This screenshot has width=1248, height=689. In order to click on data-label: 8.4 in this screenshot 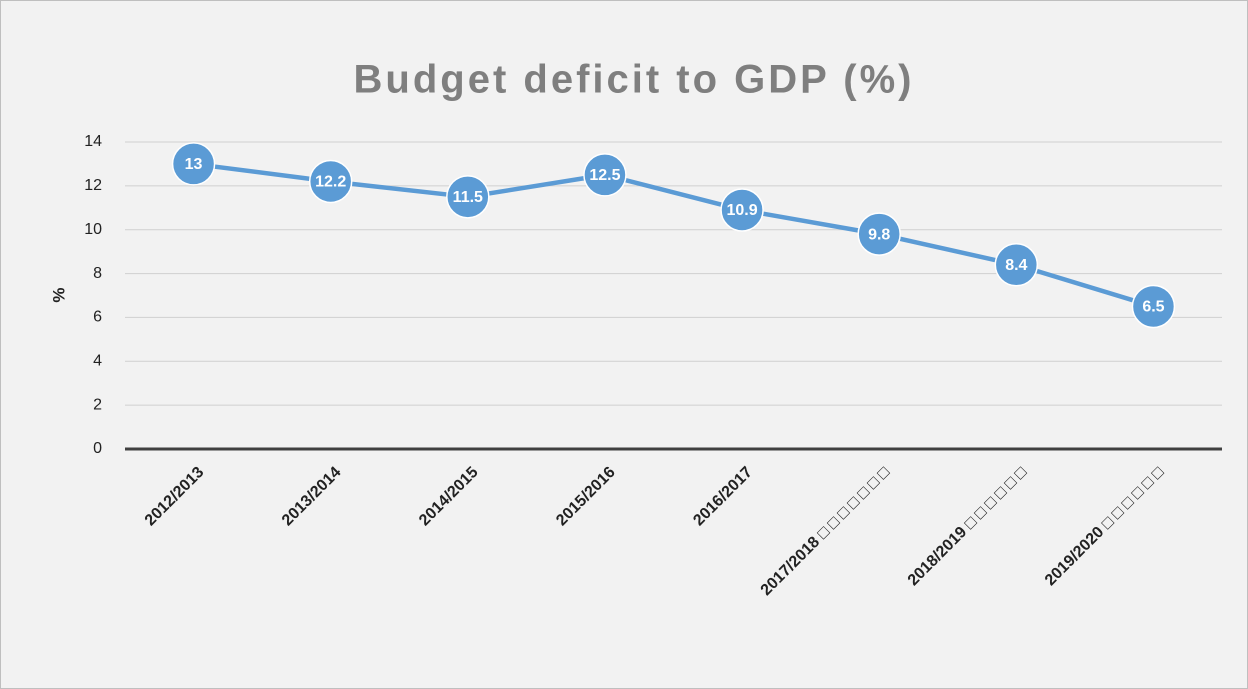, I will do `click(1016, 265)`.